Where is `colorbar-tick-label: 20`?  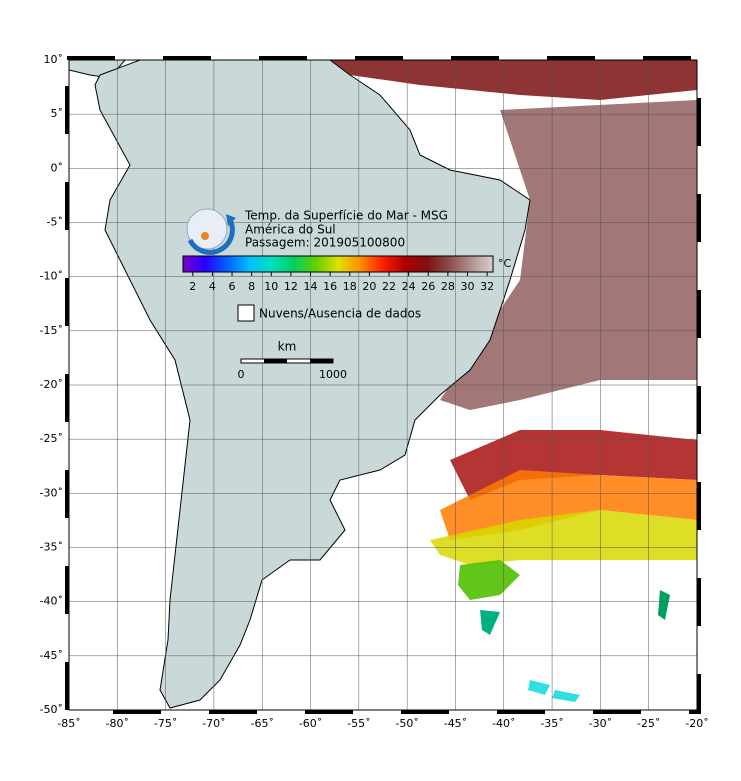
colorbar-tick-label: 20 is located at coordinates (369, 286).